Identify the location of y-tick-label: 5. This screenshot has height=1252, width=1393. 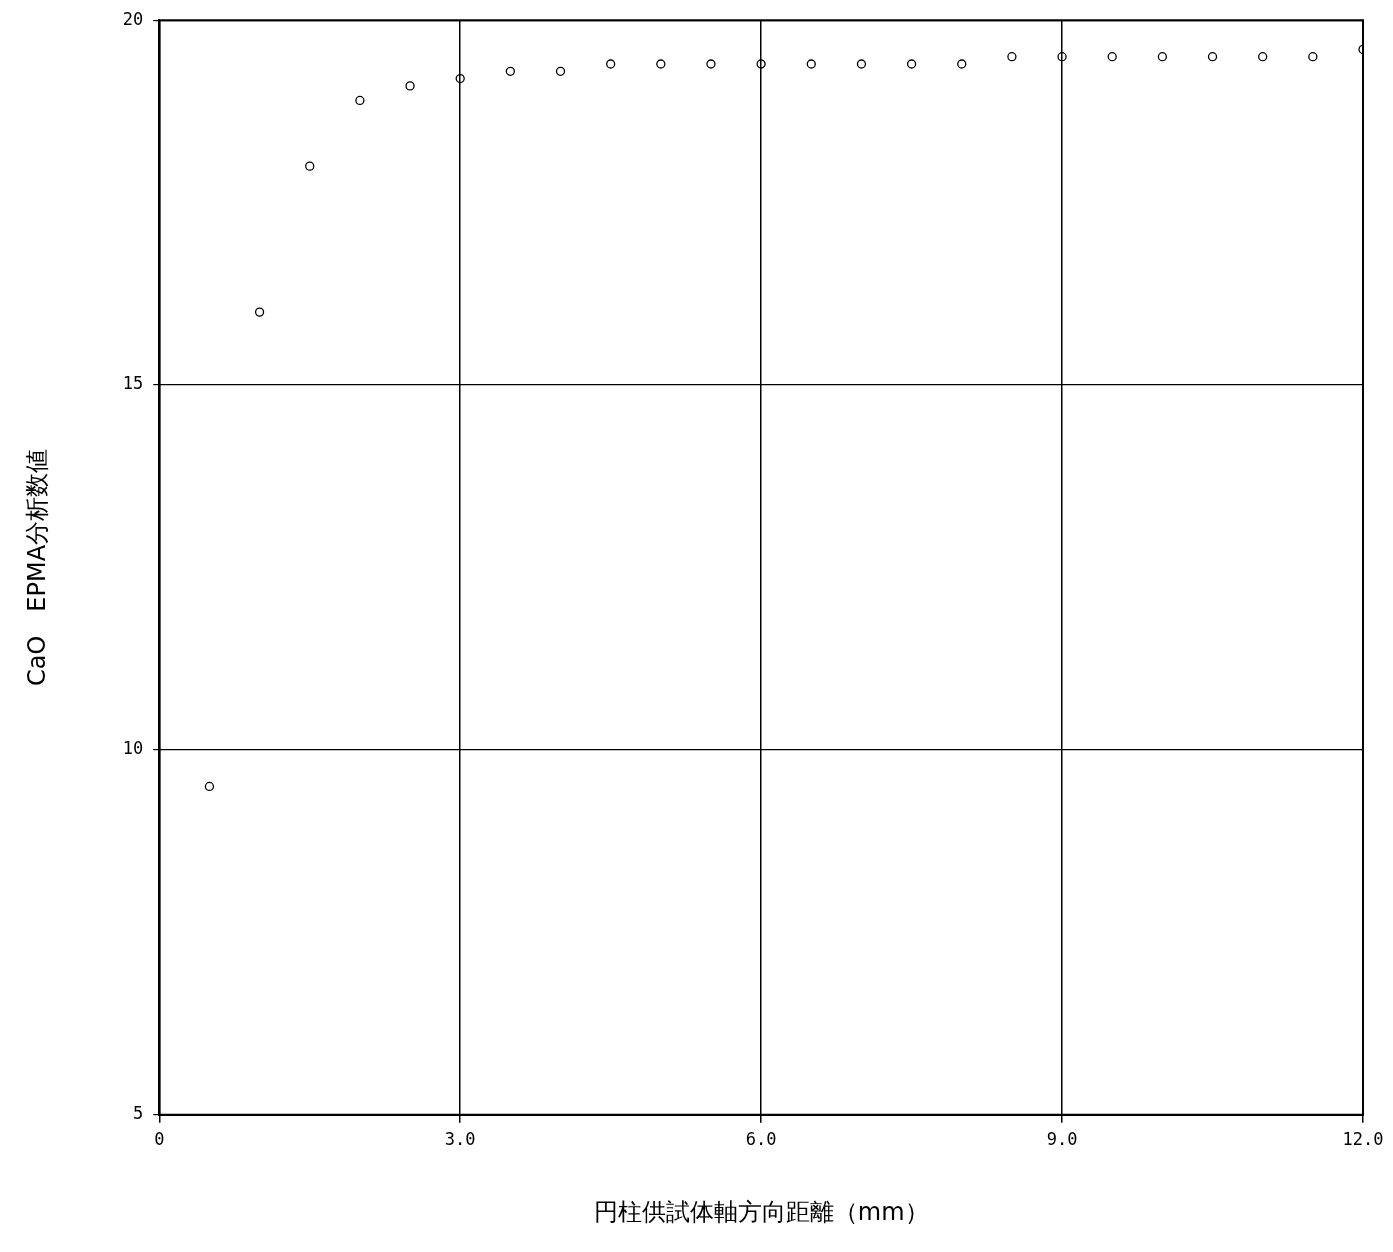
(138, 1113).